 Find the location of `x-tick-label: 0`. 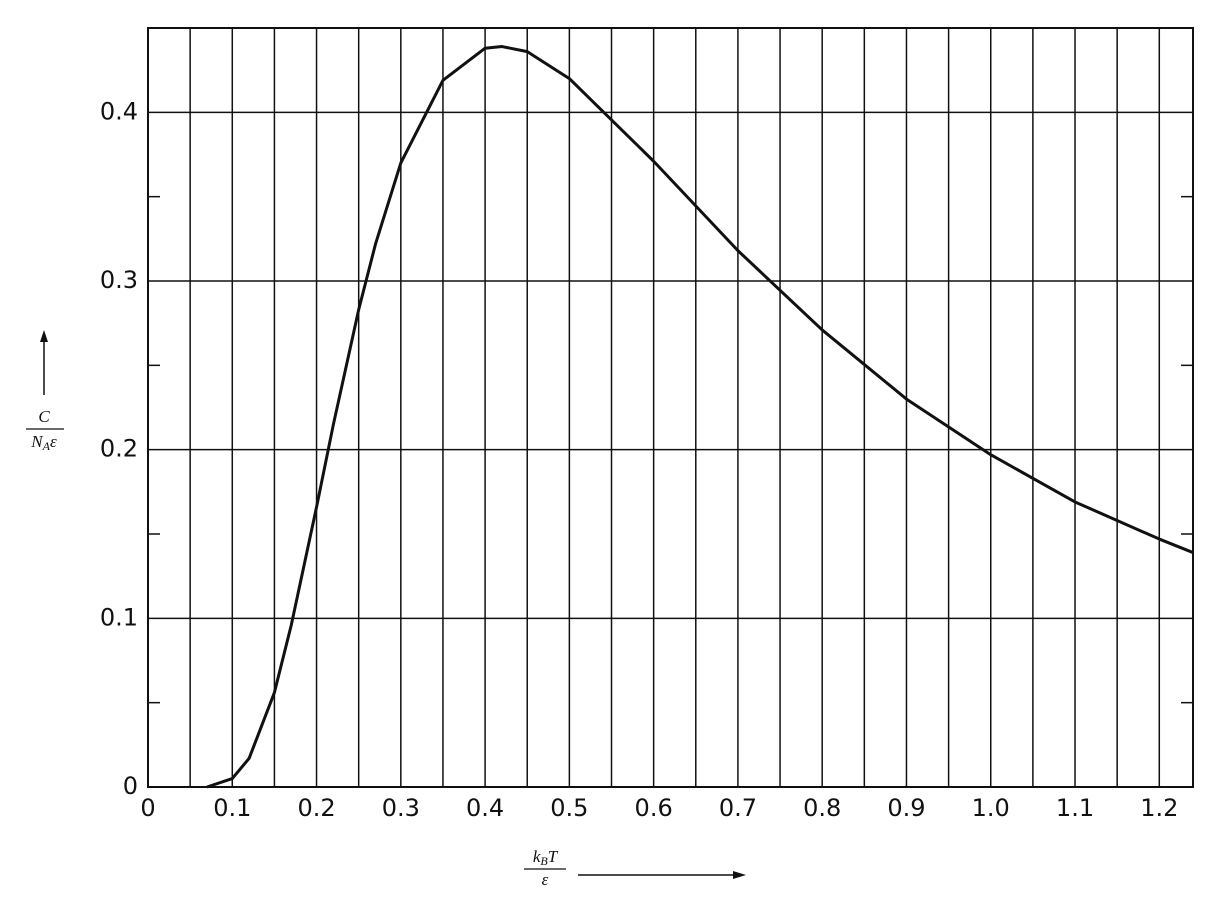

x-tick-label: 0 is located at coordinates (147, 808).